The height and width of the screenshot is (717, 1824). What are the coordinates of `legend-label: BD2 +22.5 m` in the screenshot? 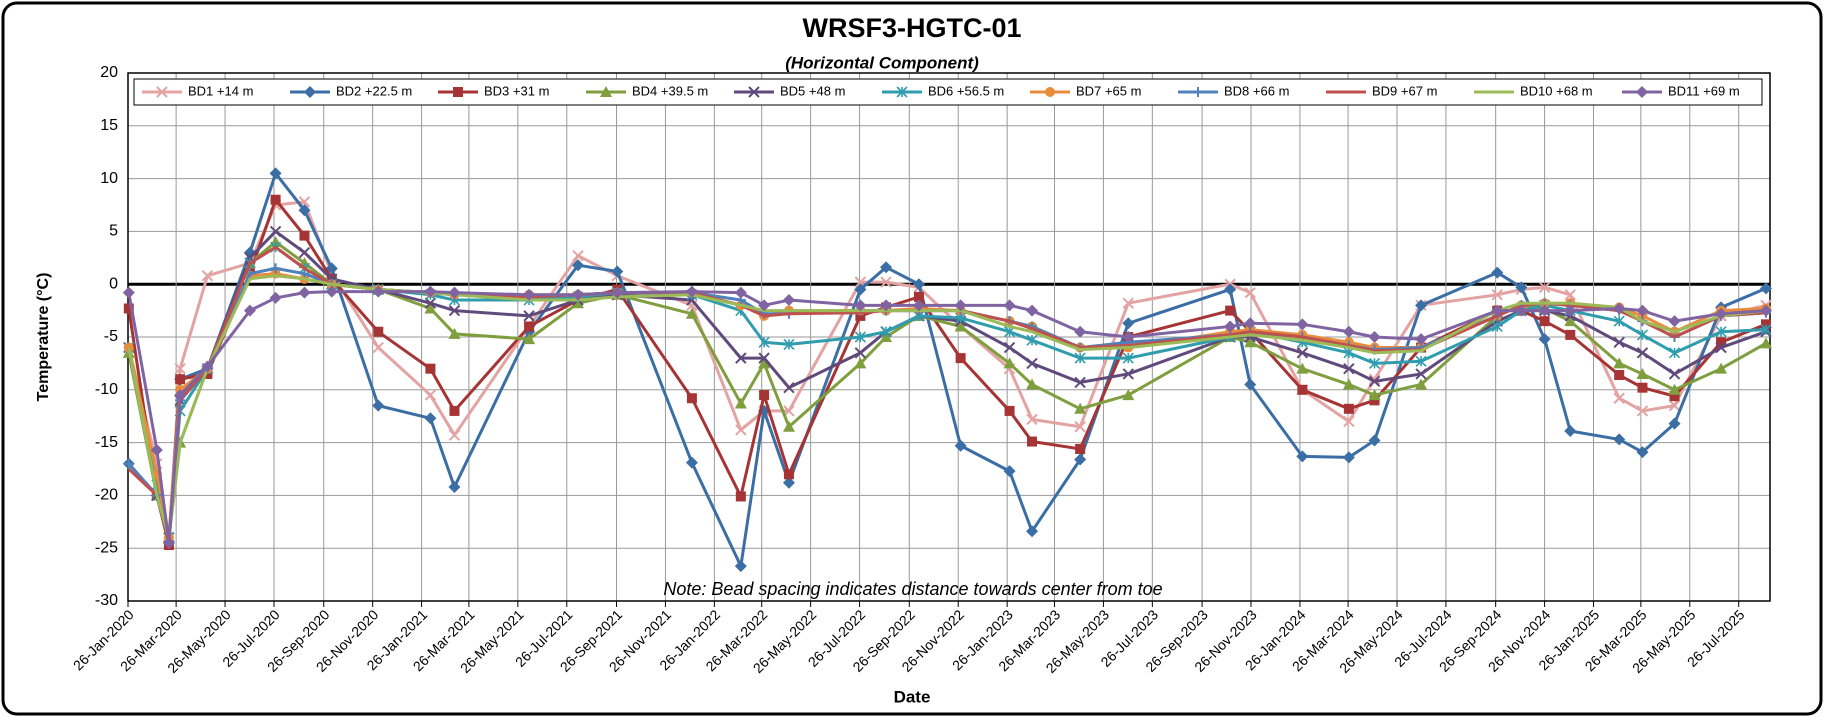 It's located at (374, 90).